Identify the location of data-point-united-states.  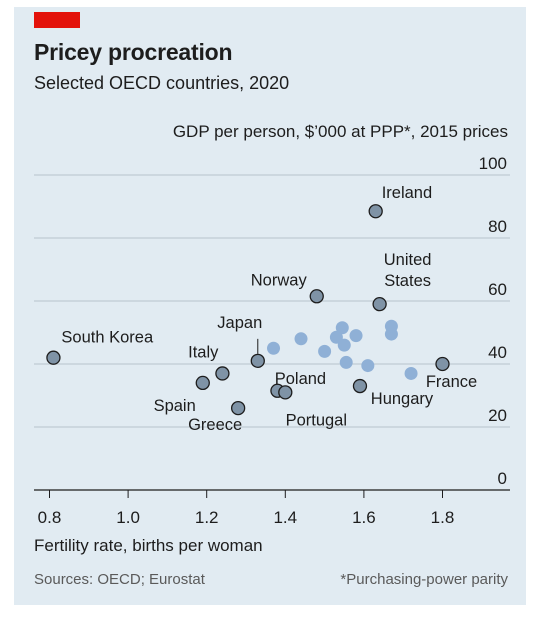
(379, 304).